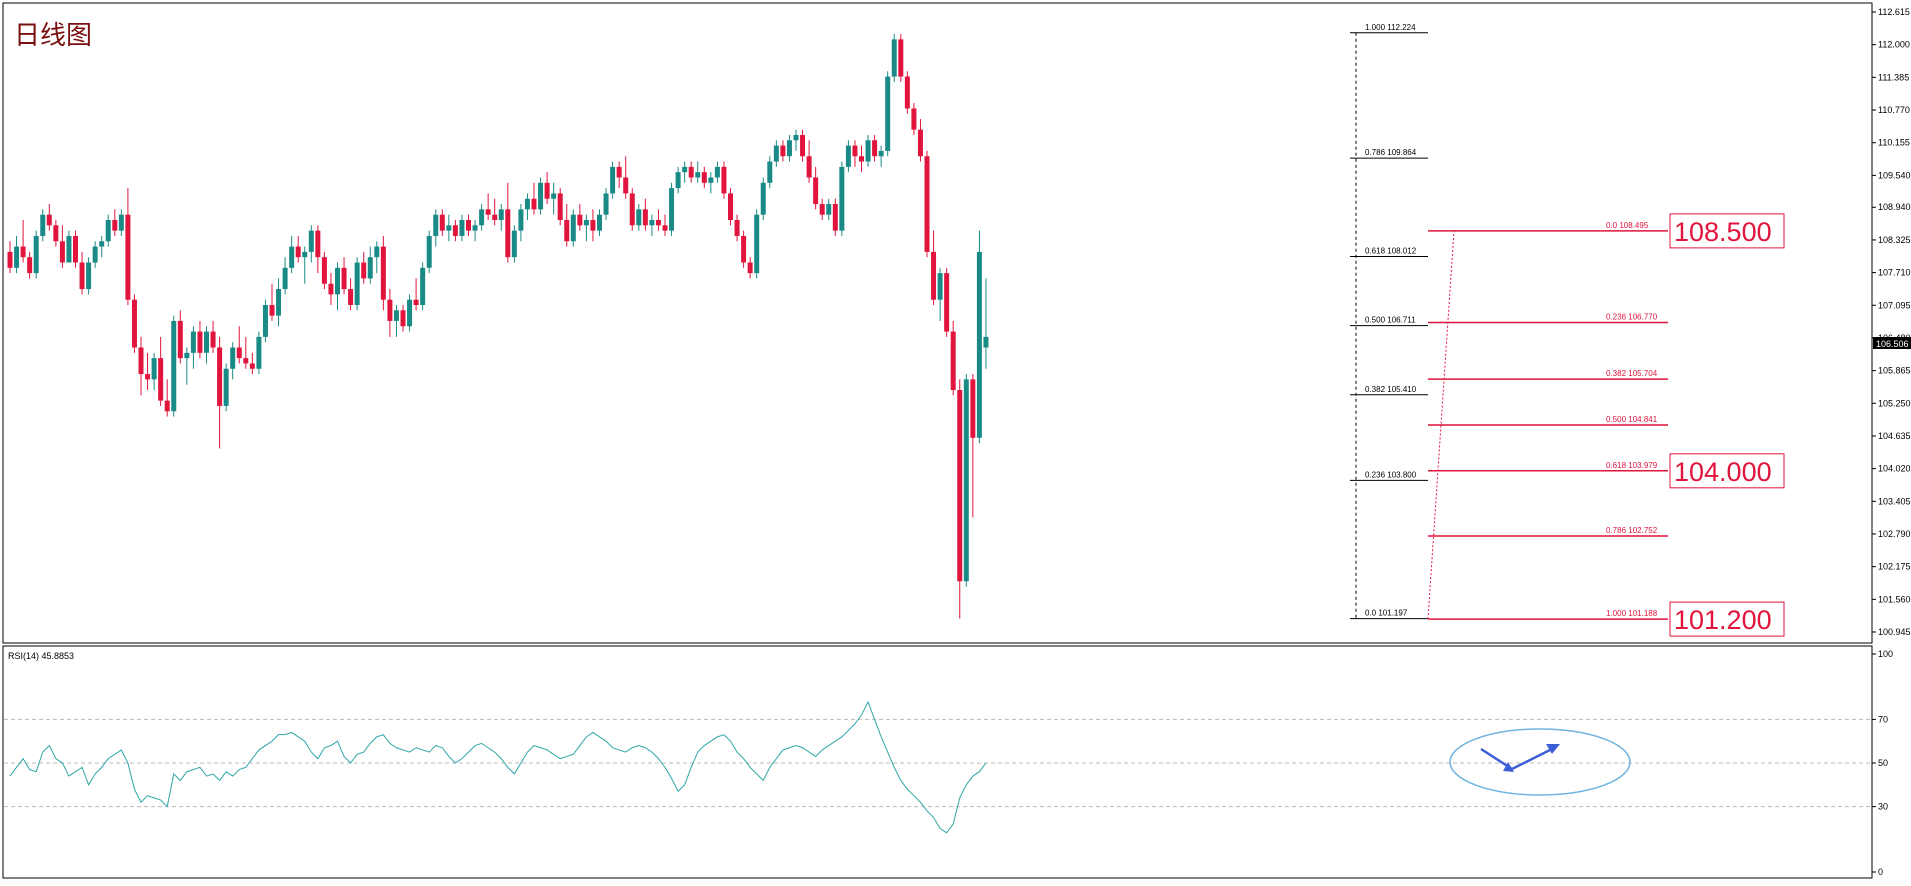 The width and height of the screenshot is (1911, 886). I want to click on current-price-label: 106.506, so click(1892, 344).